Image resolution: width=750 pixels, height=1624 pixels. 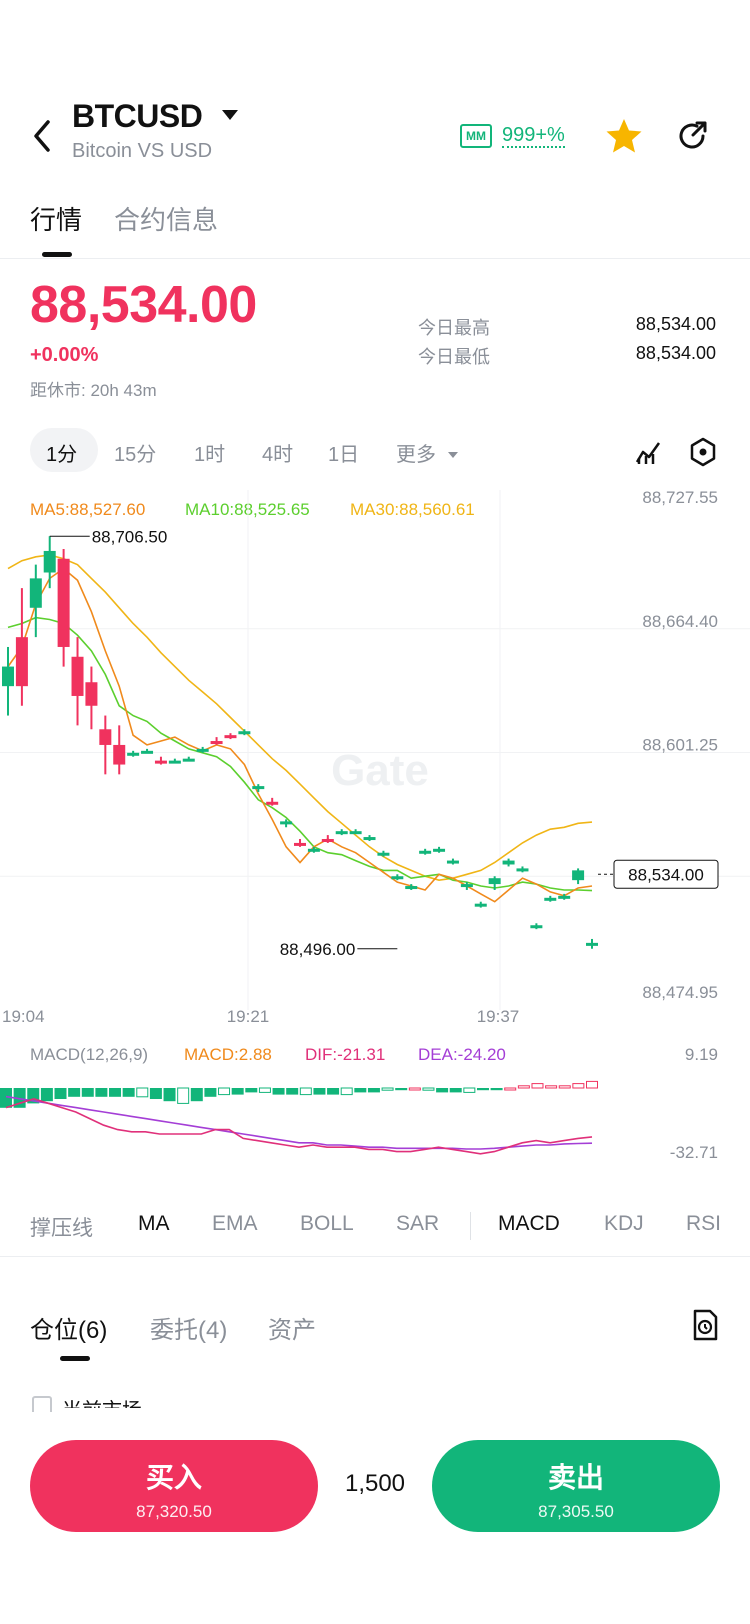 What do you see at coordinates (704, 1223) in the screenshot?
I see `indicator-rsi: RSI` at bounding box center [704, 1223].